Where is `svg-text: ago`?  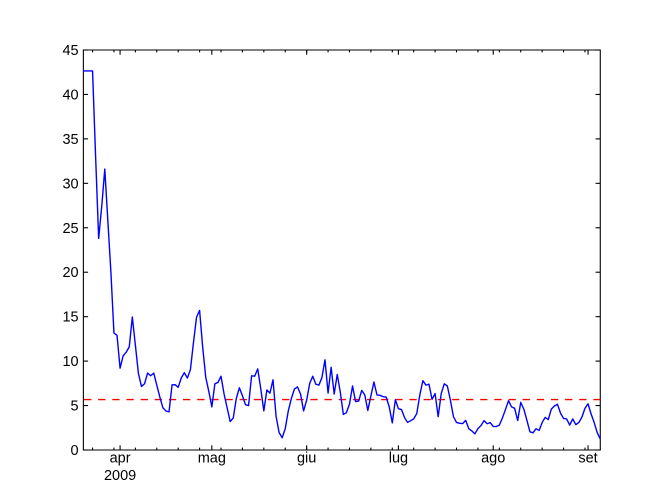
svg-text: ago is located at coordinates (493, 458).